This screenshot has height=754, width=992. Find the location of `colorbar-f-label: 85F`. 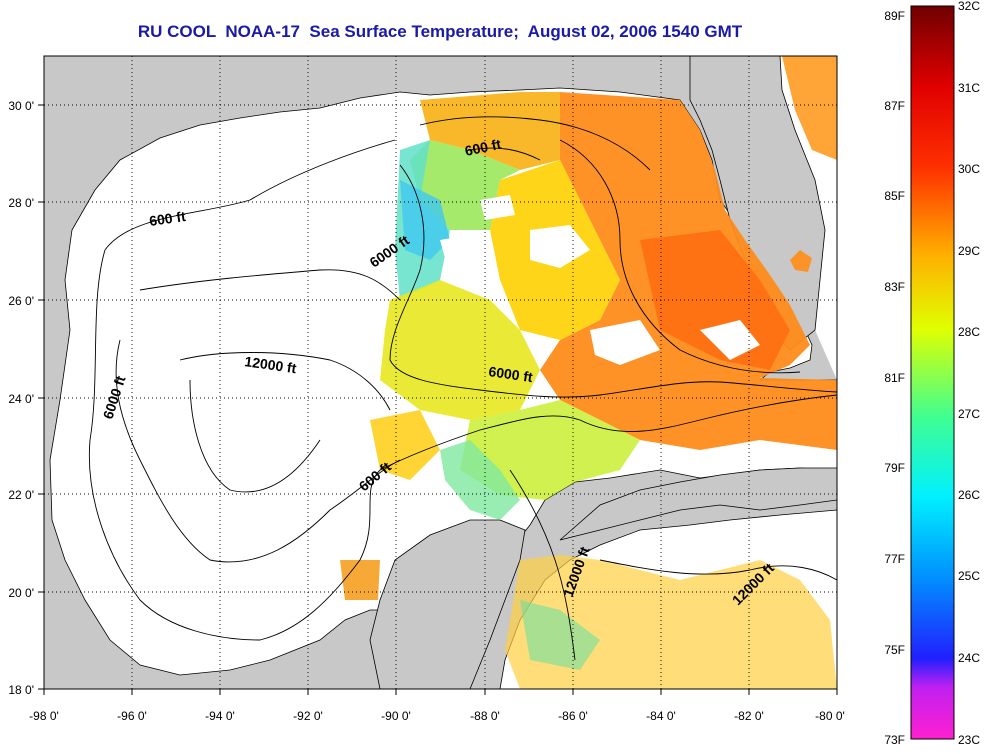

colorbar-f-label: 85F is located at coordinates (894, 196).